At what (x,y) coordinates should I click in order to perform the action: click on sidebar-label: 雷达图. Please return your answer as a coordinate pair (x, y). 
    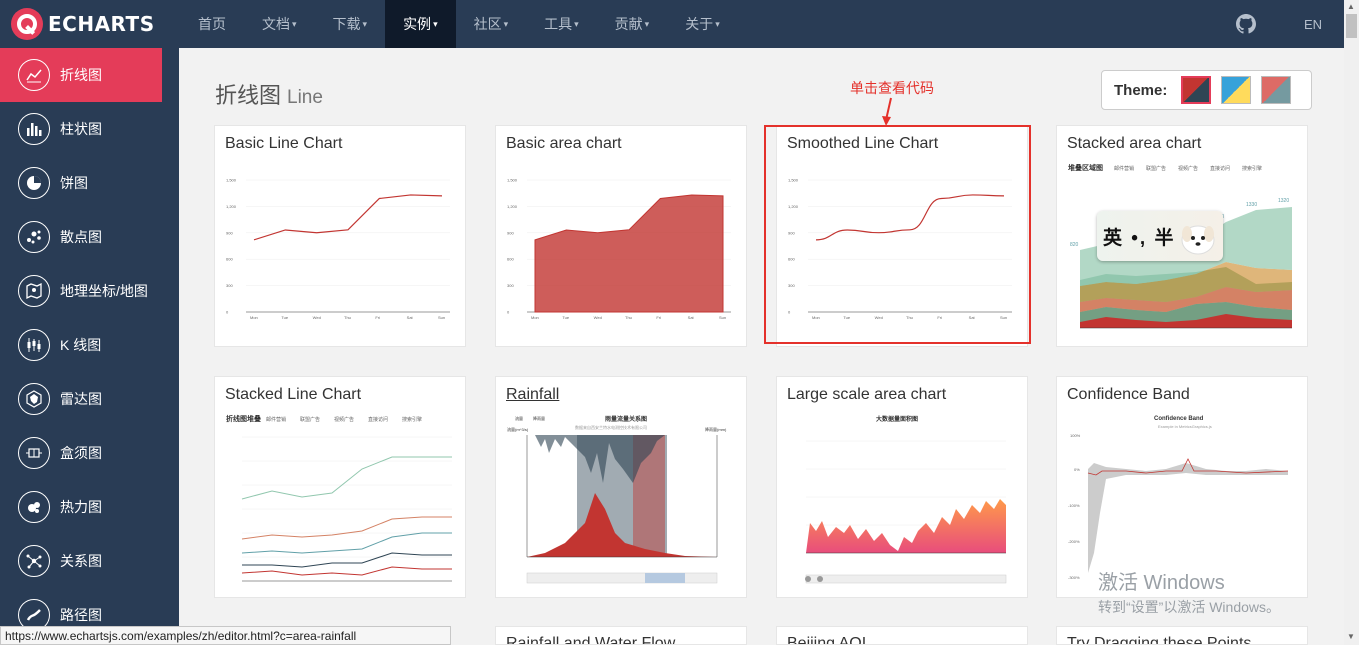
    Looking at the image, I should click on (81, 399).